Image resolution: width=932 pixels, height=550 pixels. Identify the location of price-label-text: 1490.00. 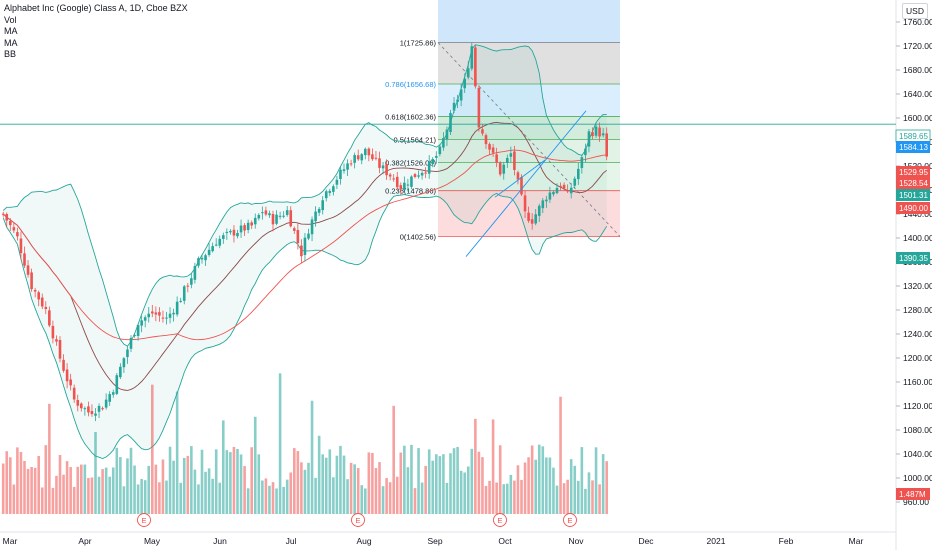
(913, 208).